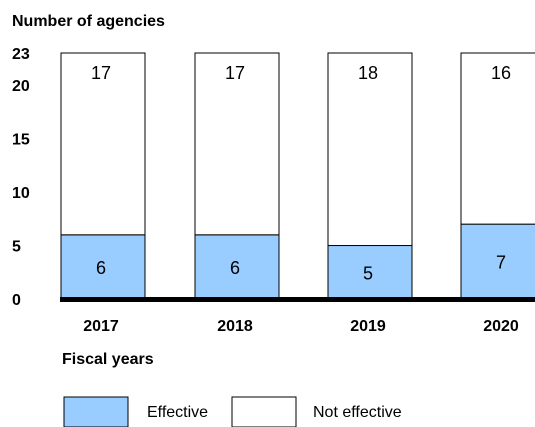 This screenshot has width=535, height=427. I want to click on x-axis-ticks: 2017 2018 2019 2020, so click(301, 326).